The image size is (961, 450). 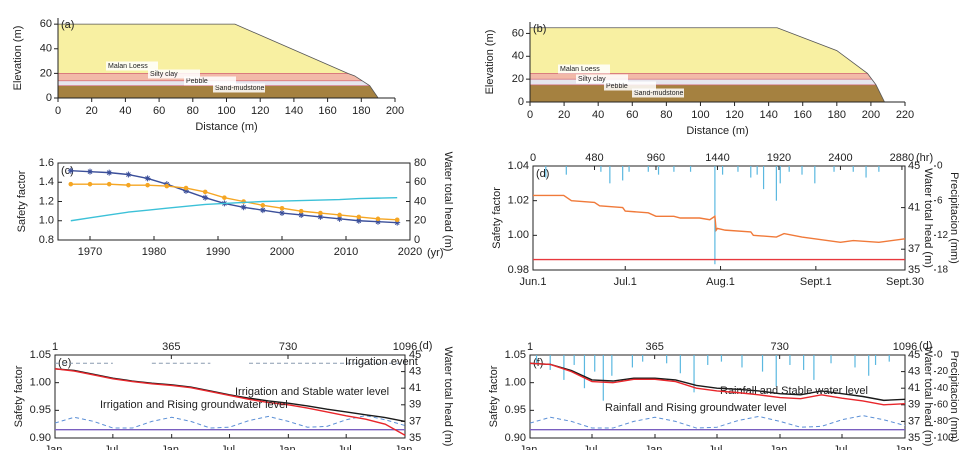 What do you see at coordinates (940, 355) in the screenshot?
I see `y3-tick-label: 0` at bounding box center [940, 355].